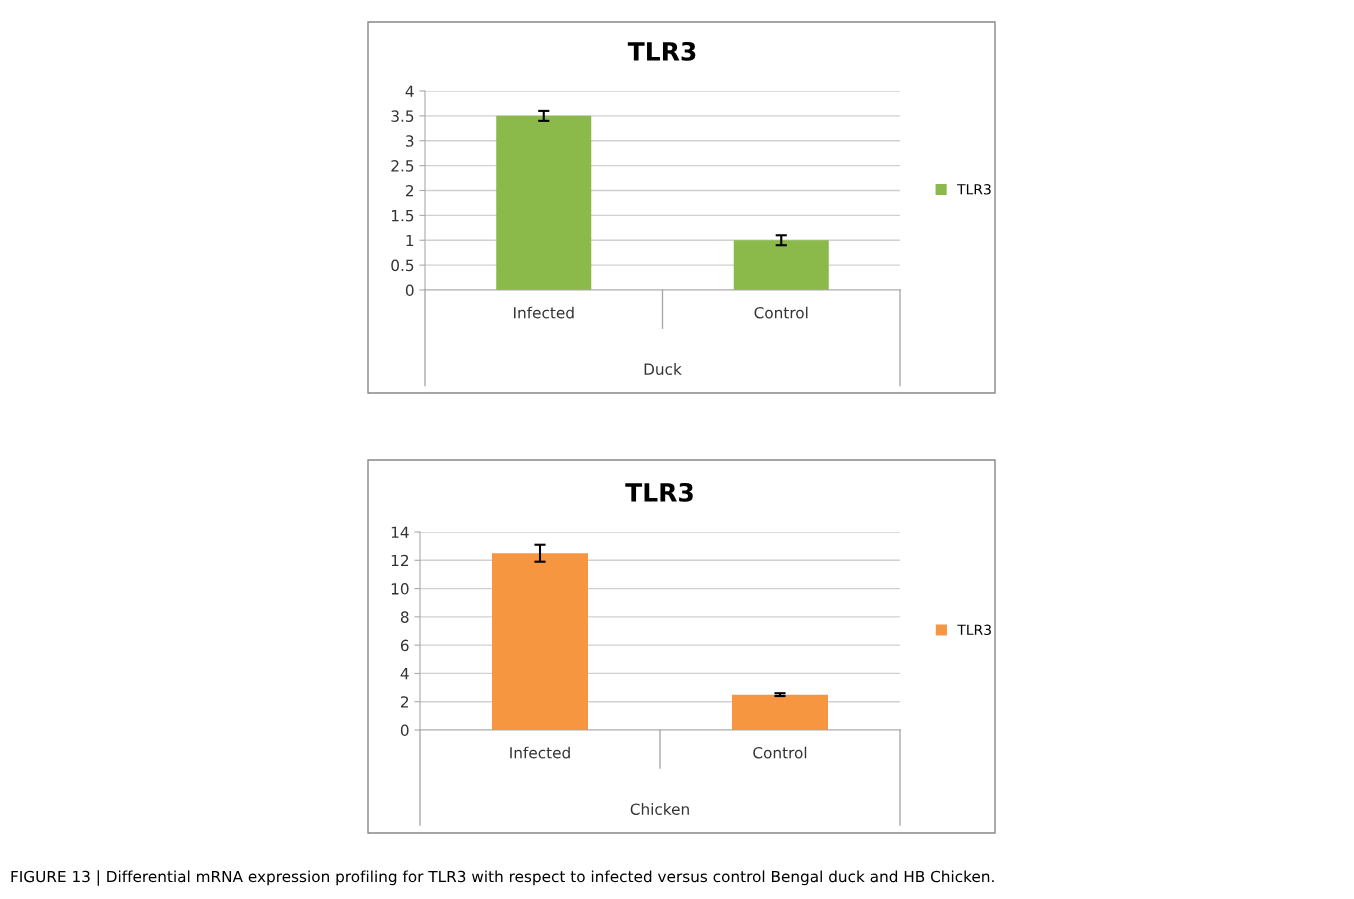 The image size is (1354, 899). What do you see at coordinates (400, 589) in the screenshot?
I see `y-tick-label: 10` at bounding box center [400, 589].